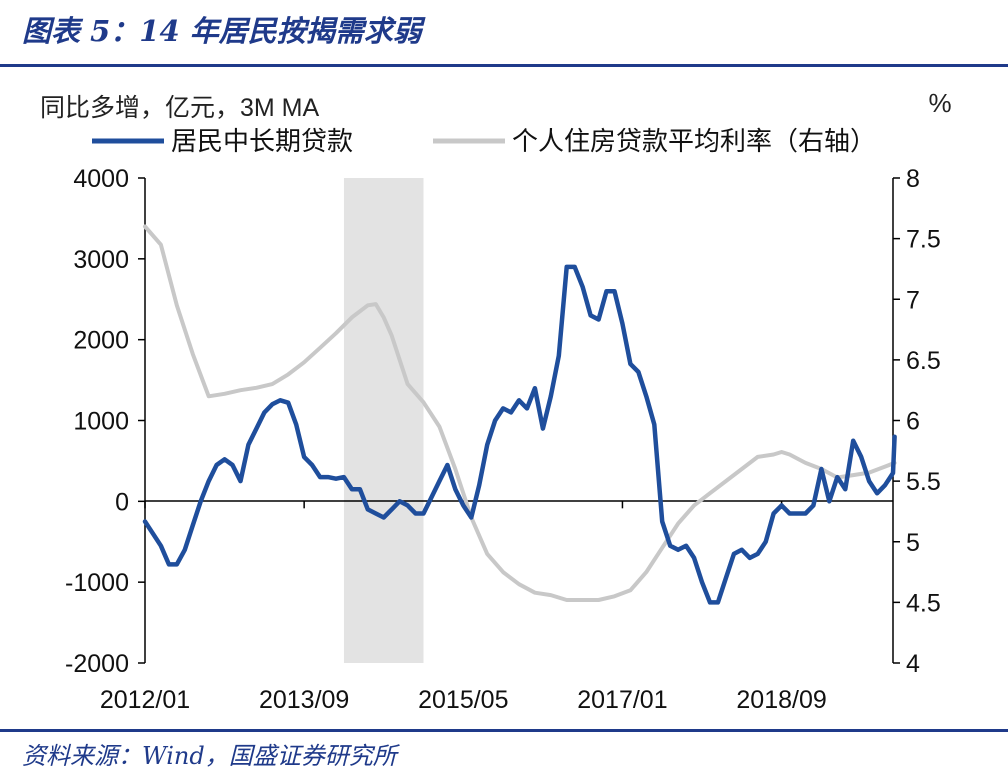 The image size is (1008, 776). What do you see at coordinates (101, 341) in the screenshot?
I see `left-y-tick-label: 2000` at bounding box center [101, 341].